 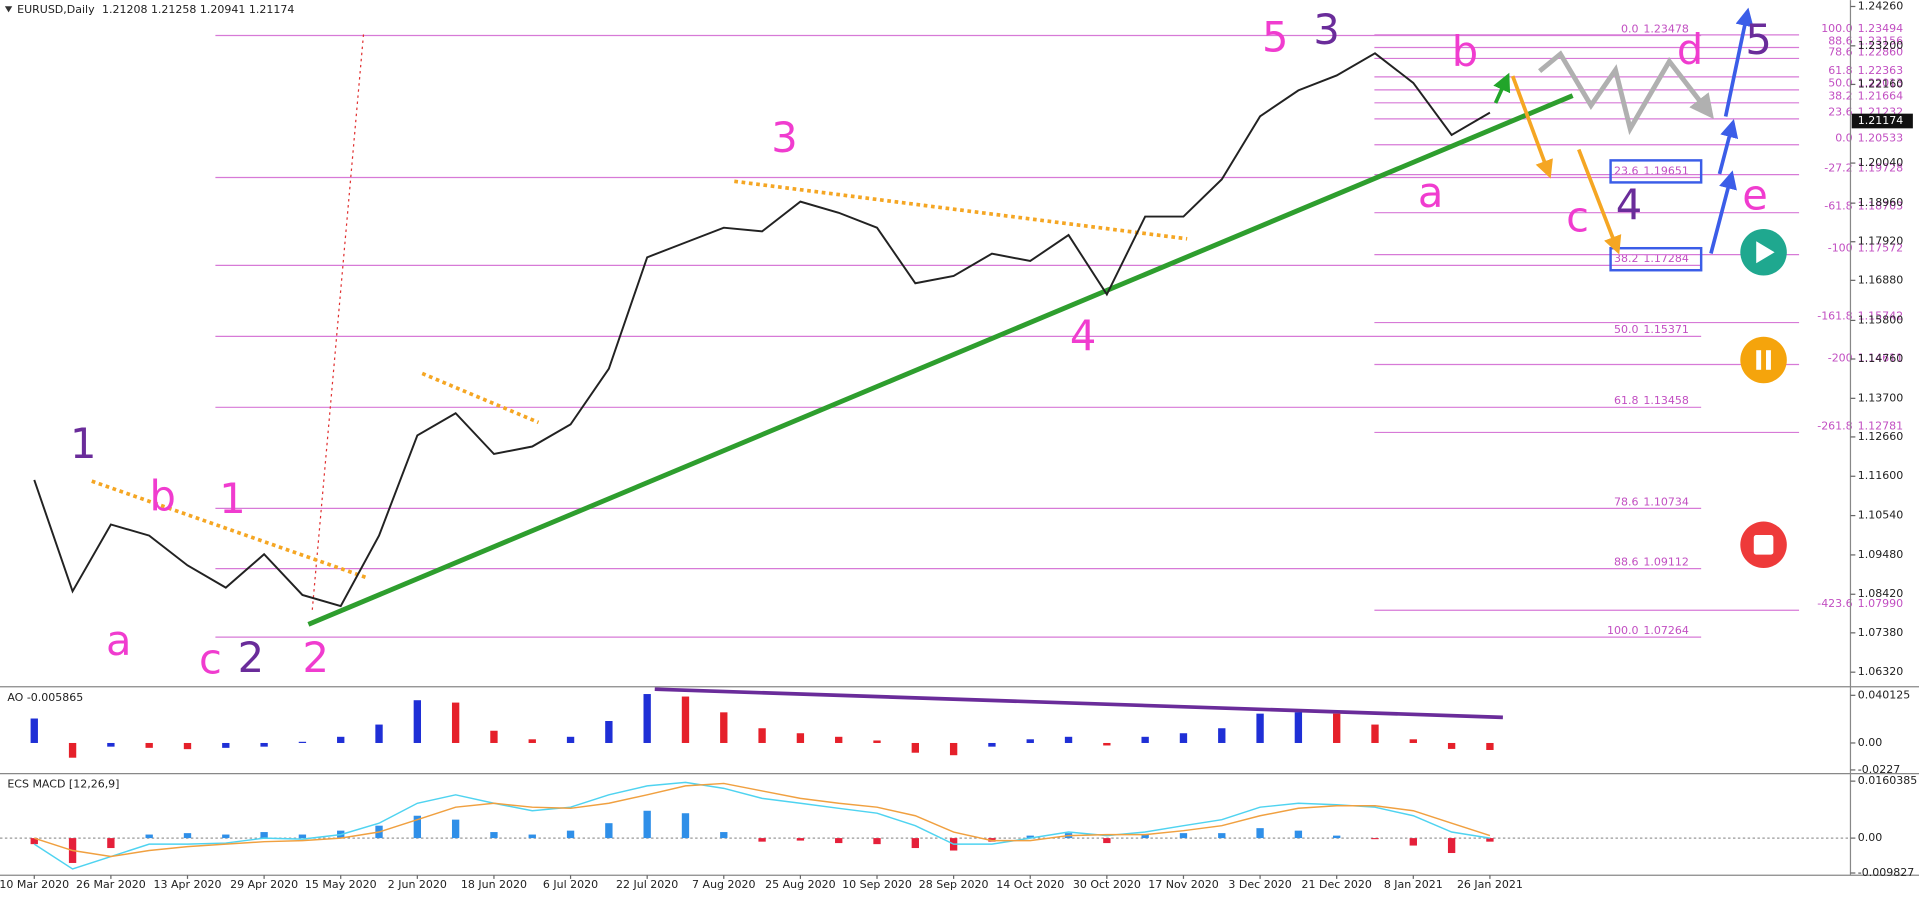 I want to click on last-price-label: 1.21174, so click(x=1881, y=120).